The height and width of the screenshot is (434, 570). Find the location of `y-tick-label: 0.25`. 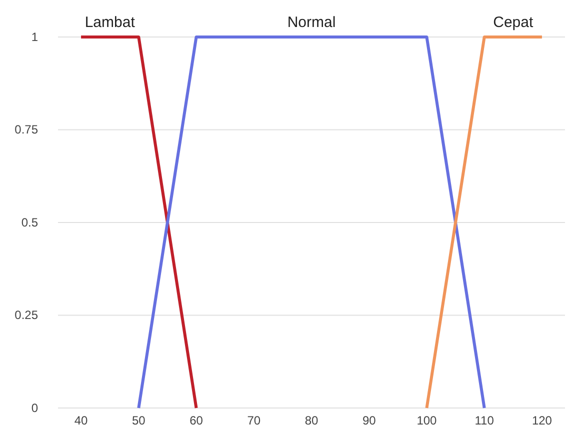

y-tick-label: 0.25 is located at coordinates (26, 315).